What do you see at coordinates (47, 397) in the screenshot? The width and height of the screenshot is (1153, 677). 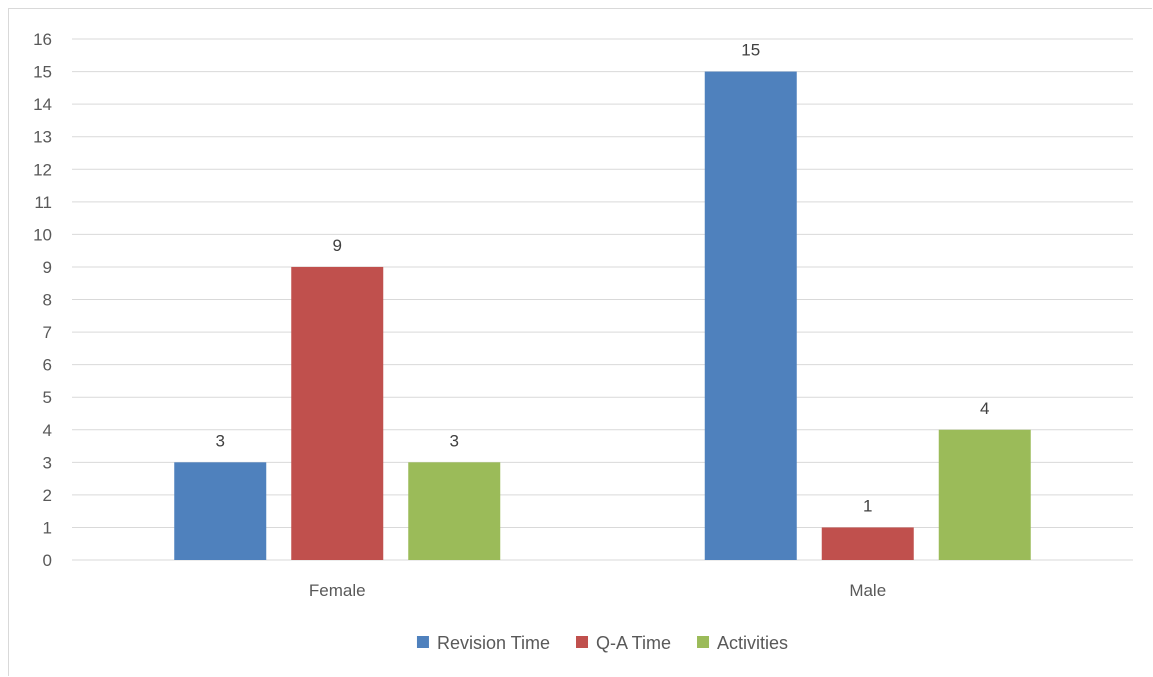 I see `y-tick-label: 5` at bounding box center [47, 397].